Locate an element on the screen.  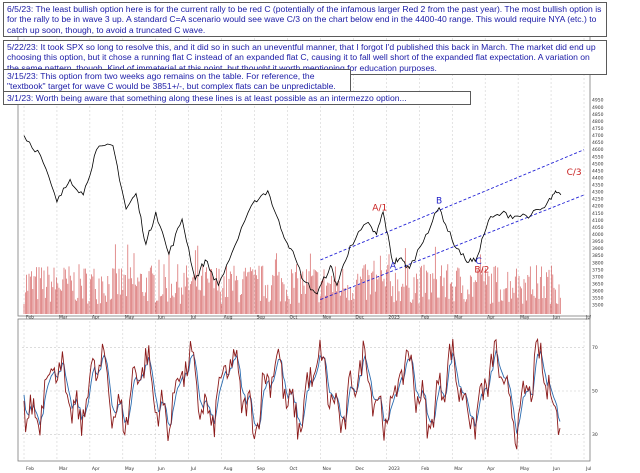
price-tick-label: 4900 is located at coordinates (598, 108).